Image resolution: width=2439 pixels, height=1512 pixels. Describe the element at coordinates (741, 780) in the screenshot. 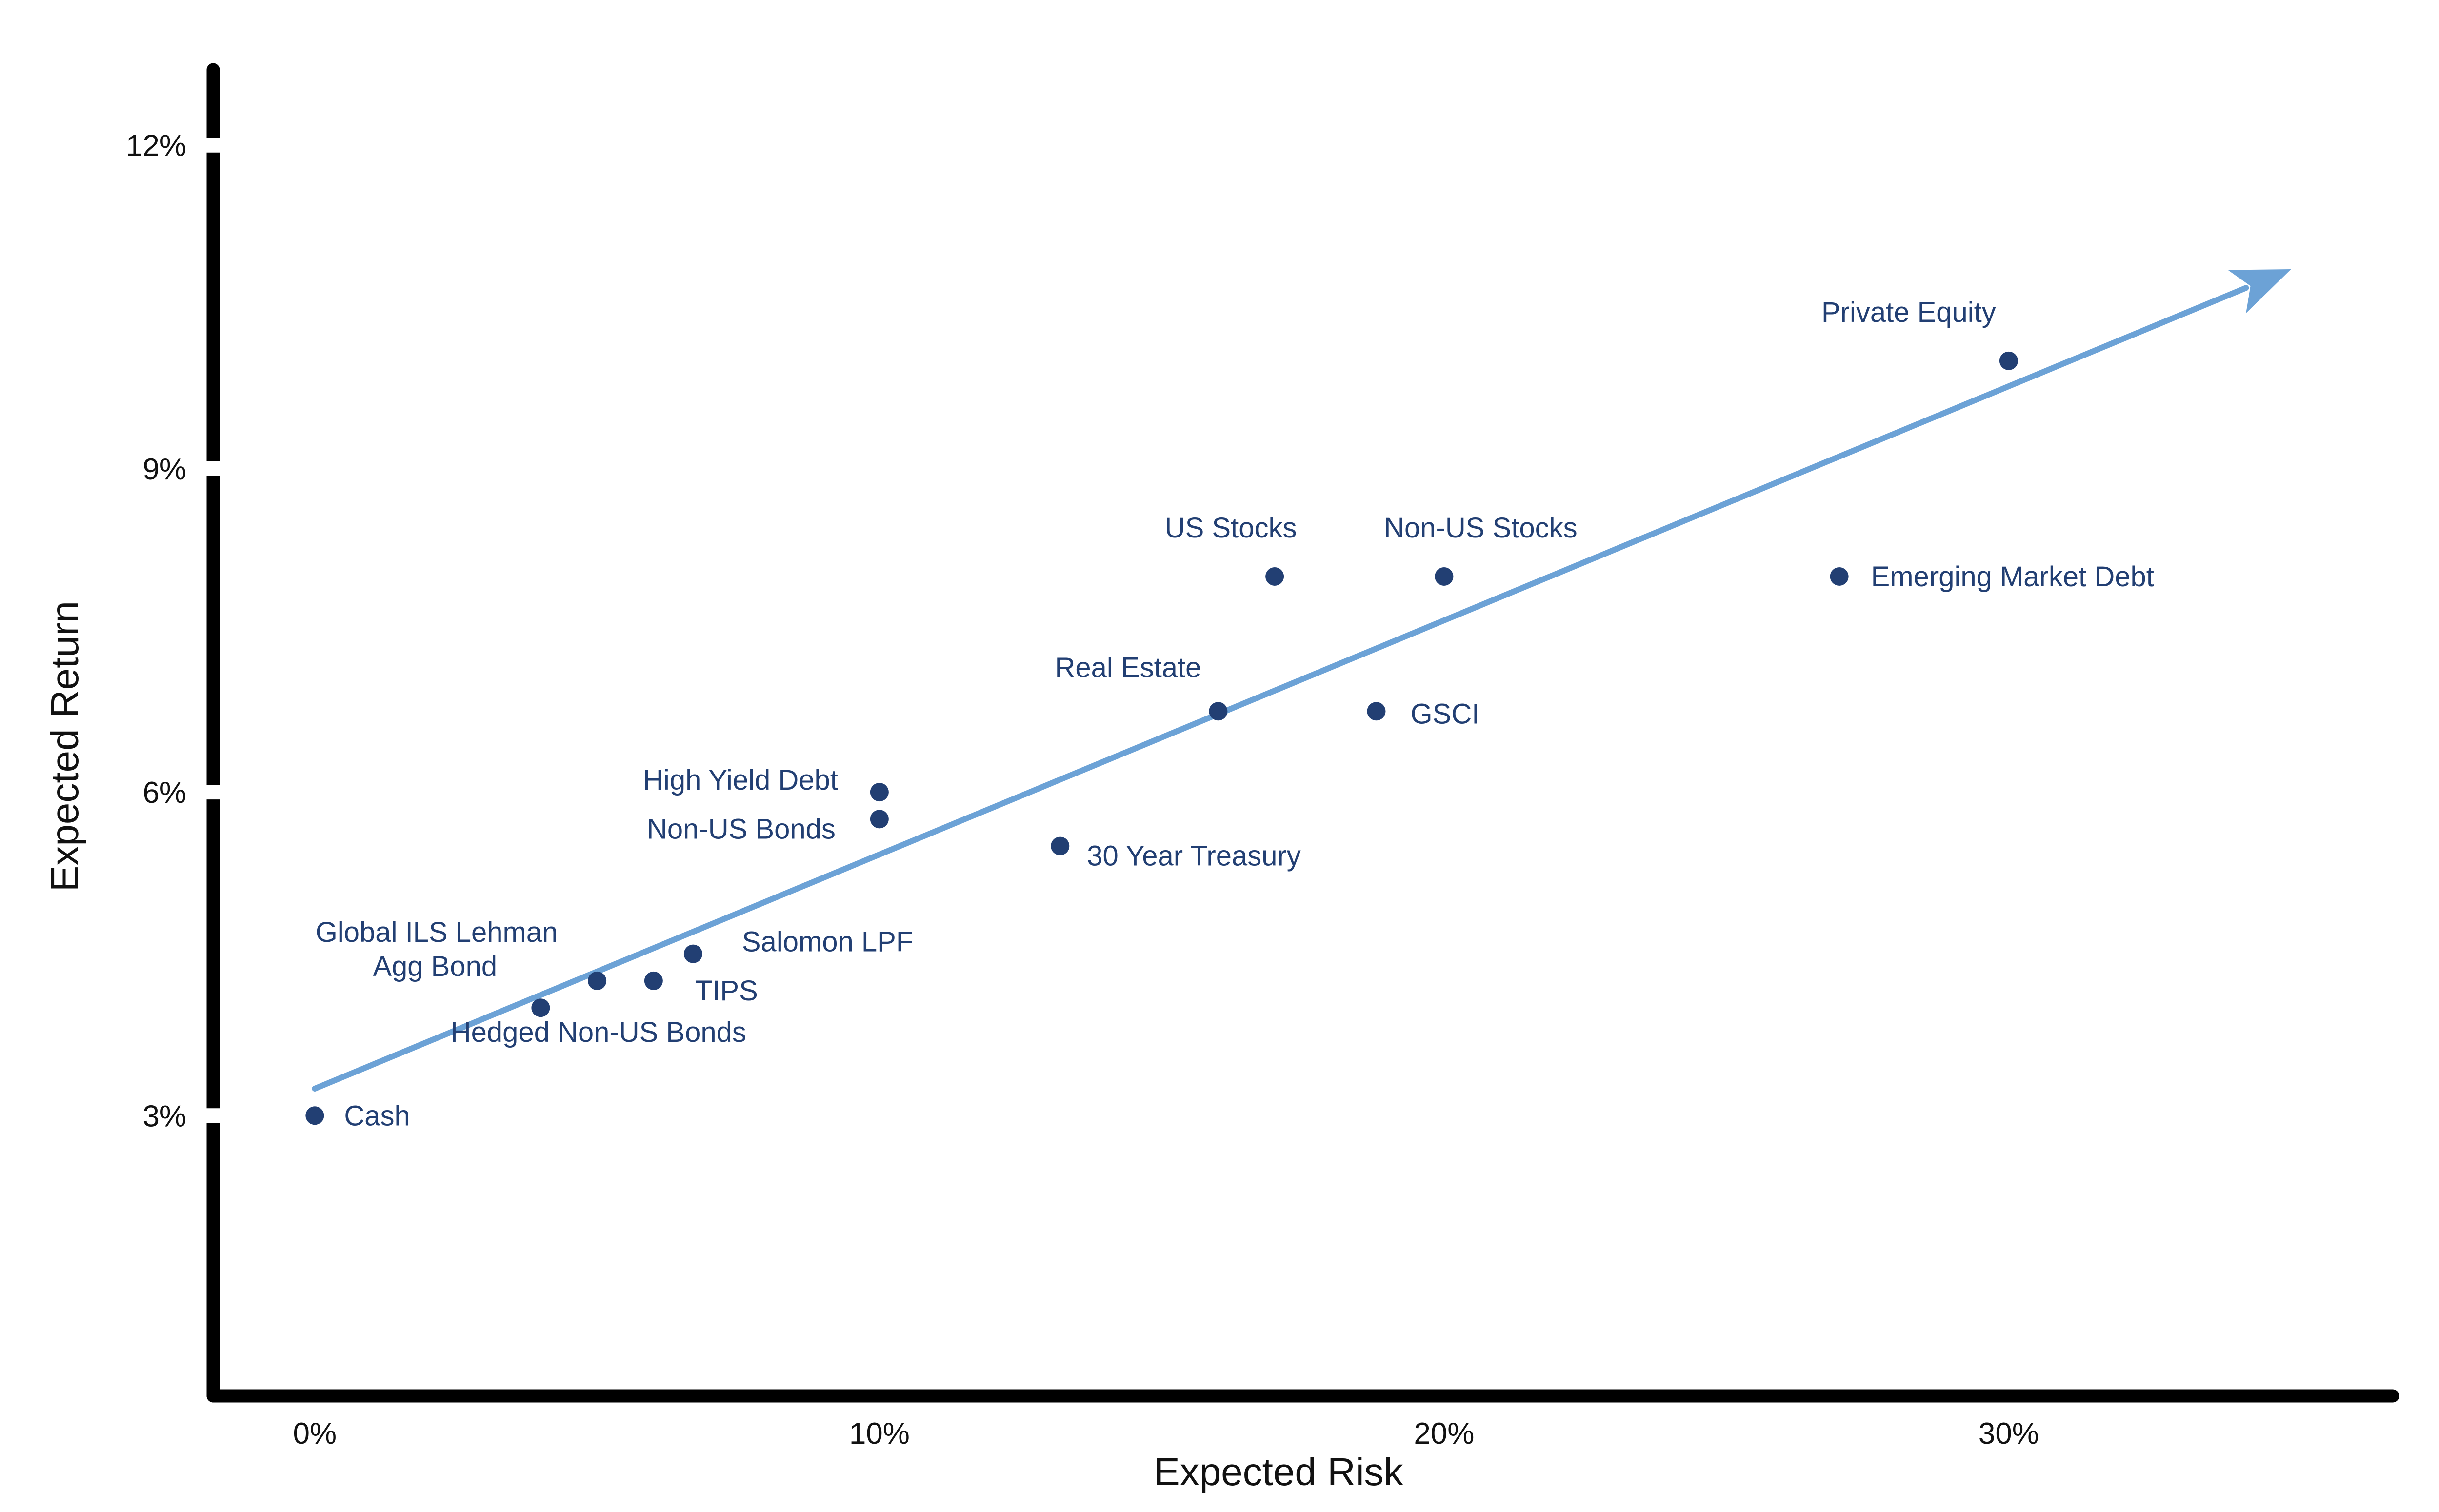

I see `point-label: High Yield Debt` at that location.